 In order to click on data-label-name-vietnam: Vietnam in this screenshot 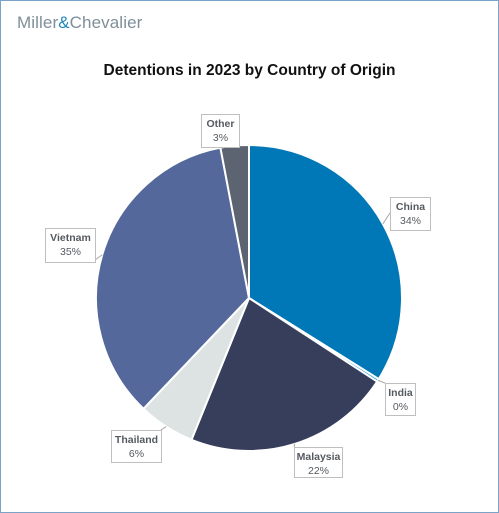, I will do `click(70, 238)`.